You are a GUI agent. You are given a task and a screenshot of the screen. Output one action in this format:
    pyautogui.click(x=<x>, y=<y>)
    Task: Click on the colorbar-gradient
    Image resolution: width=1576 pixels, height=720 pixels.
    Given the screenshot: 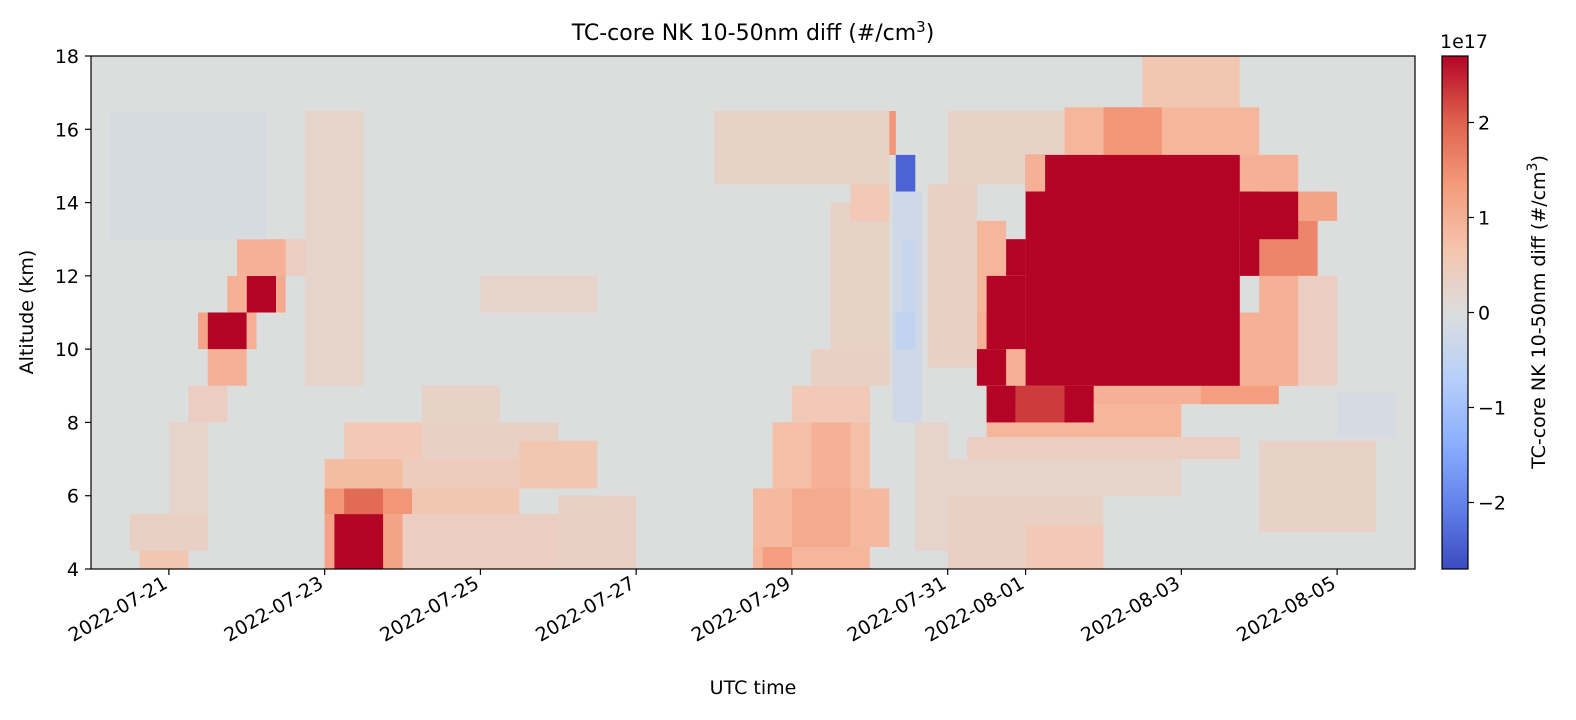 What is the action you would take?
    pyautogui.click(x=1455, y=312)
    